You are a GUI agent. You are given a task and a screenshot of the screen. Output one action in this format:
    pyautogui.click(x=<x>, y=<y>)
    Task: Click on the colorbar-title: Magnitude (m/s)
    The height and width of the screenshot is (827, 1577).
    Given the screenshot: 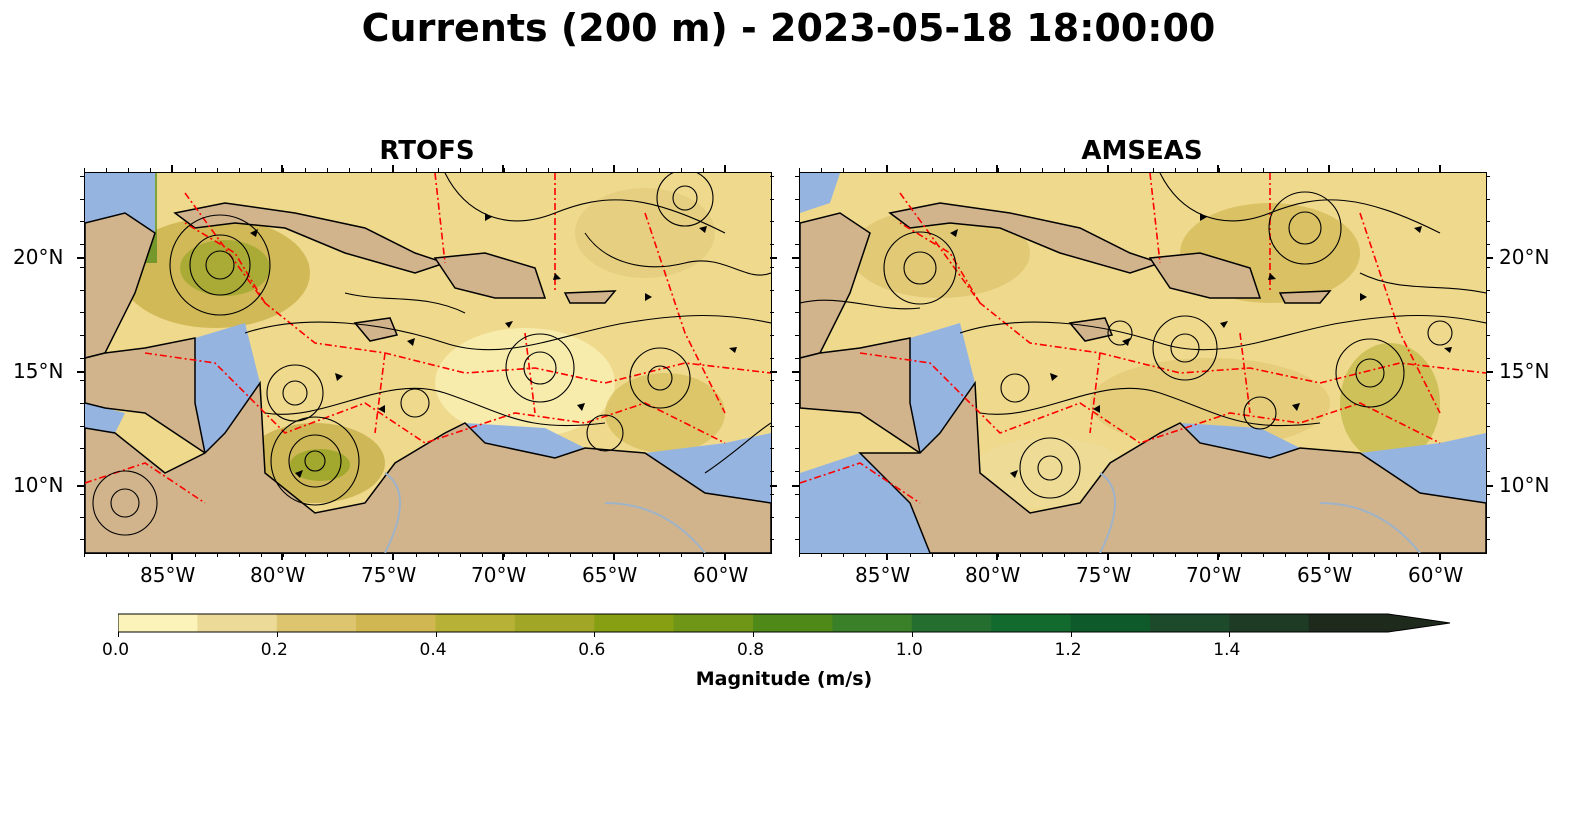 What is the action you would take?
    pyautogui.click(x=784, y=679)
    